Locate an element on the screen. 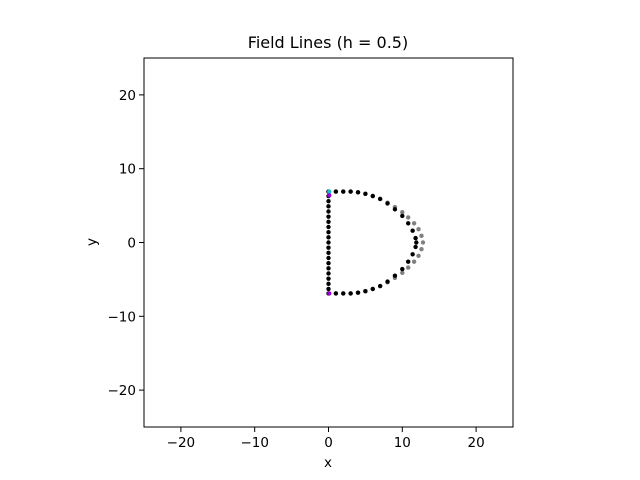 This screenshot has height=480, width=640. data-marks is located at coordinates (376, 242).